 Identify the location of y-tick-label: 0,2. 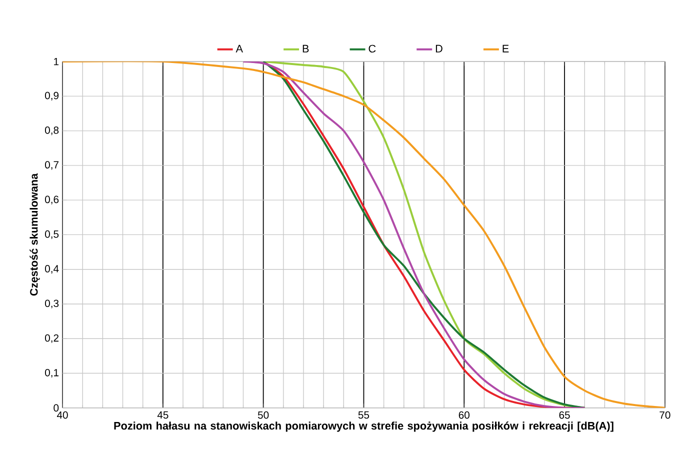
(51, 338).